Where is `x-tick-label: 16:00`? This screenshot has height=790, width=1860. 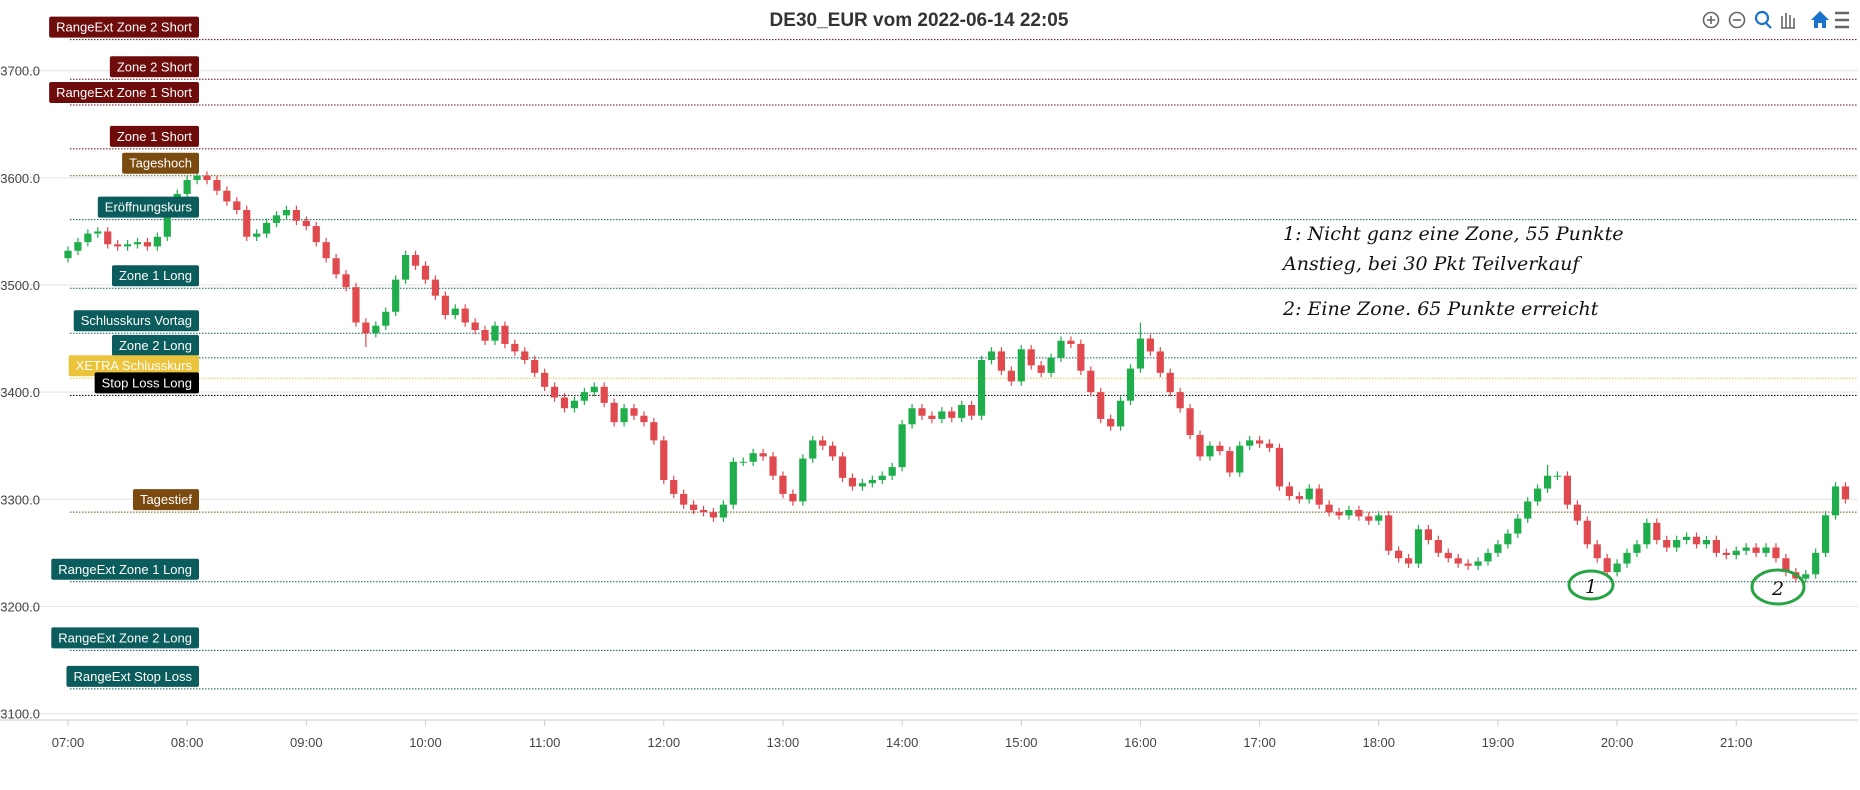
x-tick-label: 16:00 is located at coordinates (1140, 742).